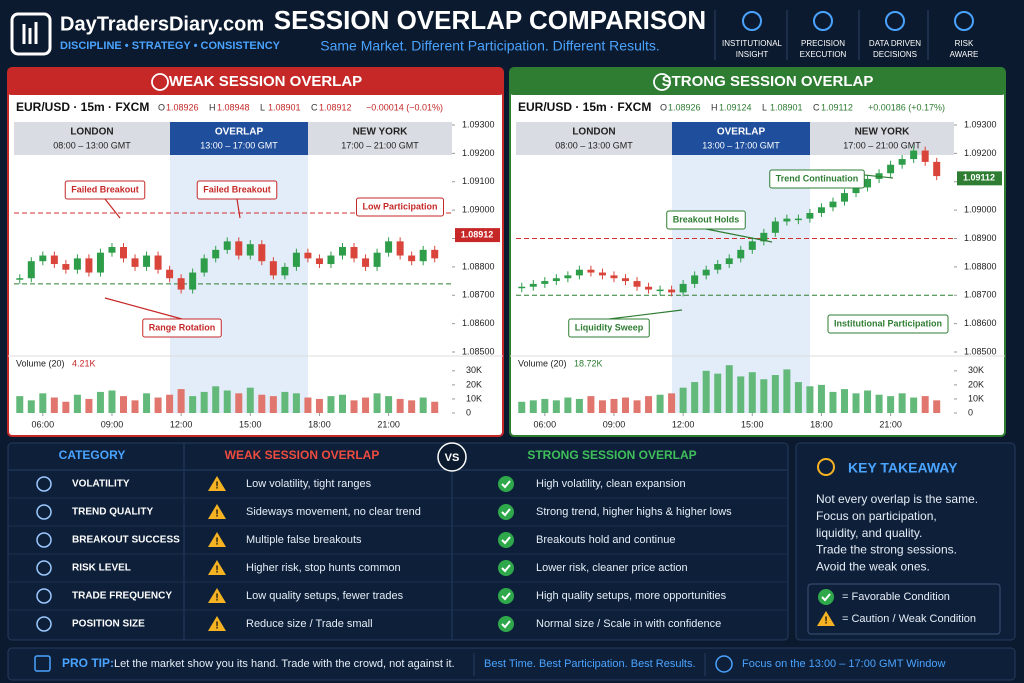  Describe the element at coordinates (714, 107) in the screenshot. I see `ohlc-key: H` at that location.